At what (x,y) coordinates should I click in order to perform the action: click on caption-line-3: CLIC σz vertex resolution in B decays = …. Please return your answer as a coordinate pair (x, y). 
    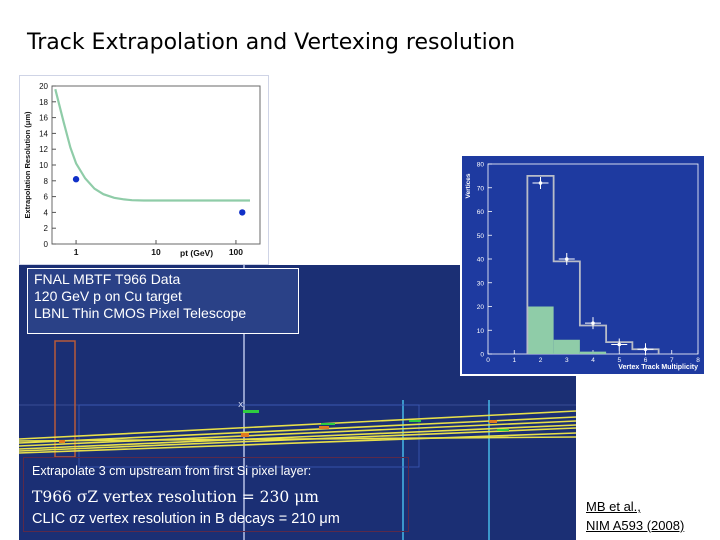
    Looking at the image, I should click on (186, 519).